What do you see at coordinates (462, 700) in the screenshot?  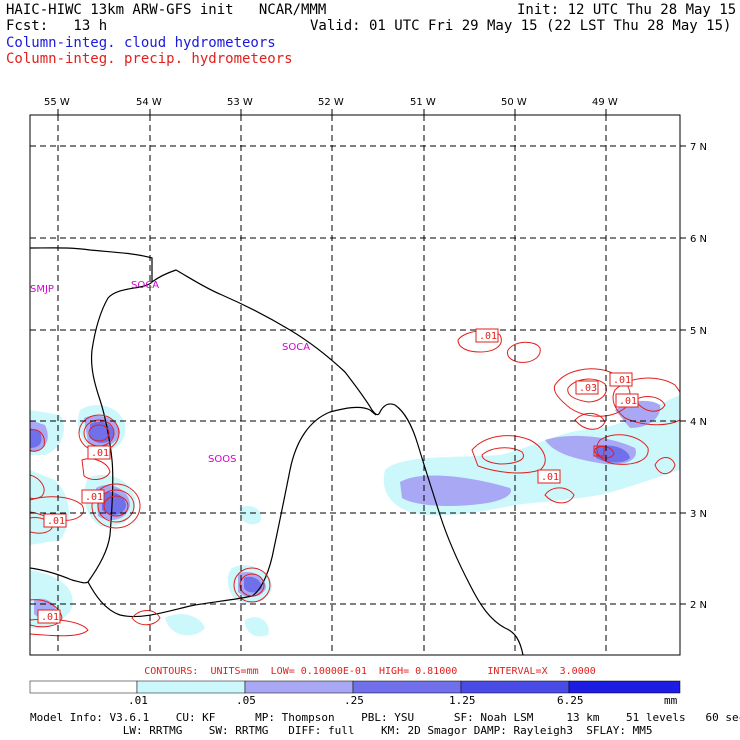 I see `colorbar-label: 1.25` at bounding box center [462, 700].